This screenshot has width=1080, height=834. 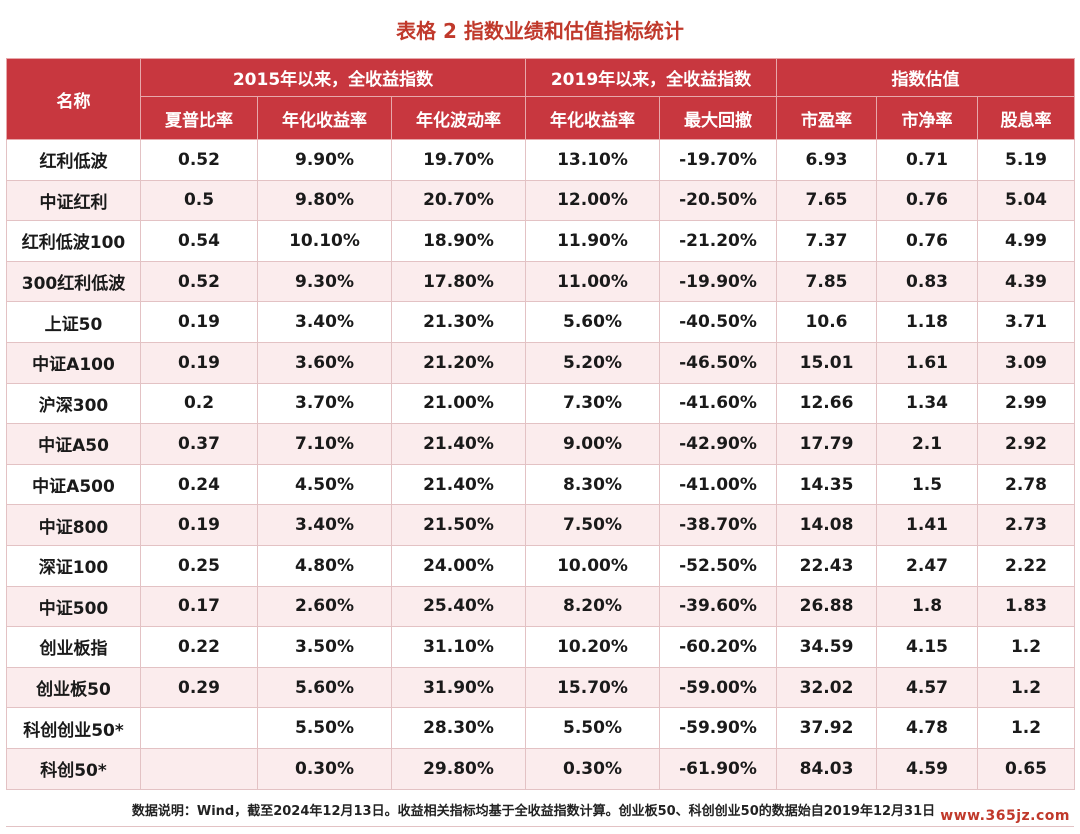 I want to click on value-cell: -52.50%, so click(x=718, y=565).